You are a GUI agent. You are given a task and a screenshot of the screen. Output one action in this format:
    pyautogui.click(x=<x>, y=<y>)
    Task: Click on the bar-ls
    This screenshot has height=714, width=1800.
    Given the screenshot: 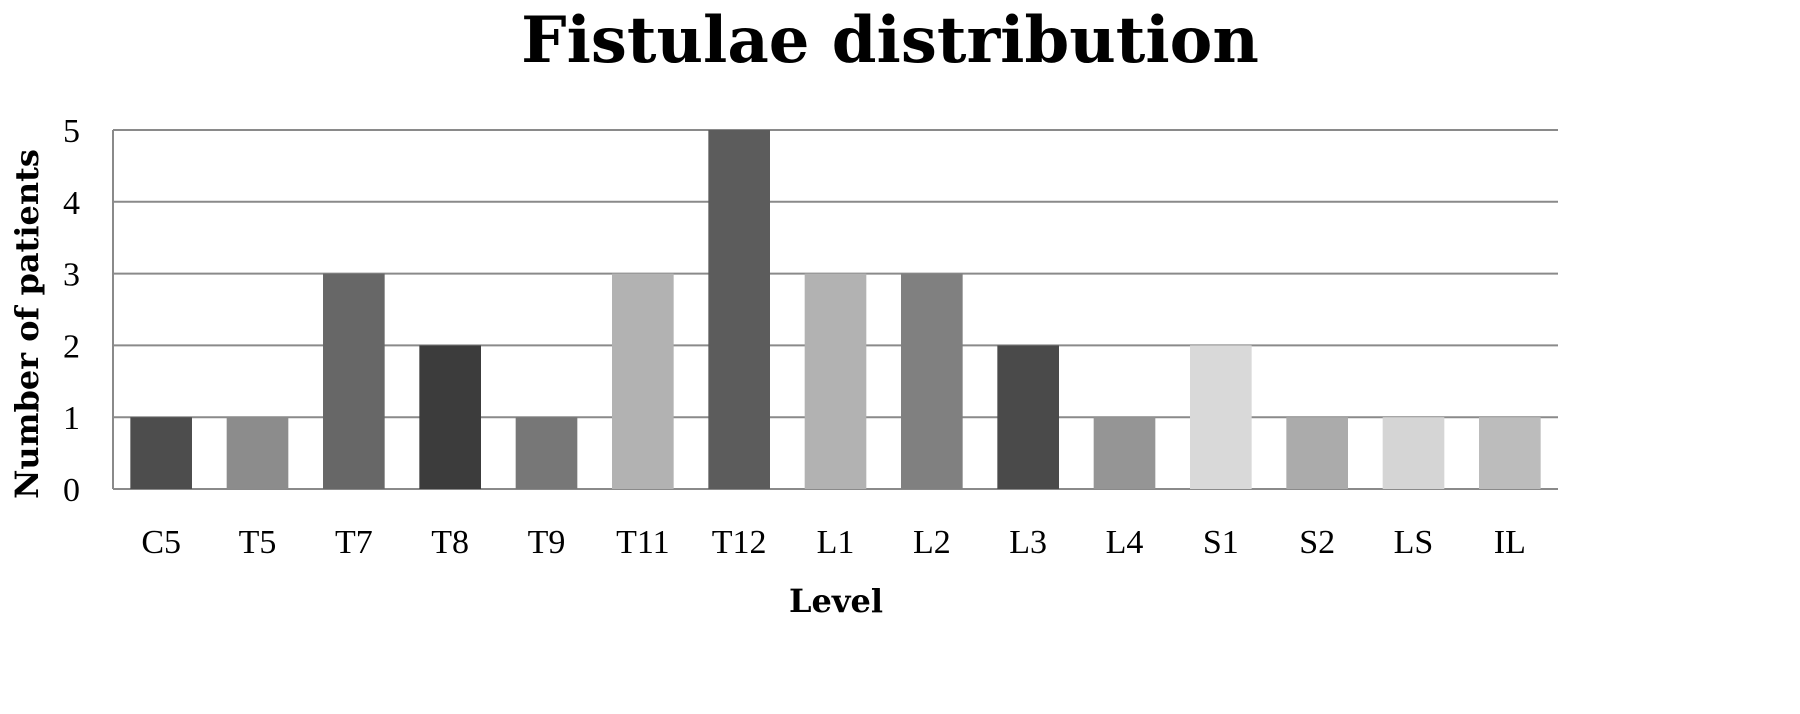 What is the action you would take?
    pyautogui.click(x=1413, y=453)
    